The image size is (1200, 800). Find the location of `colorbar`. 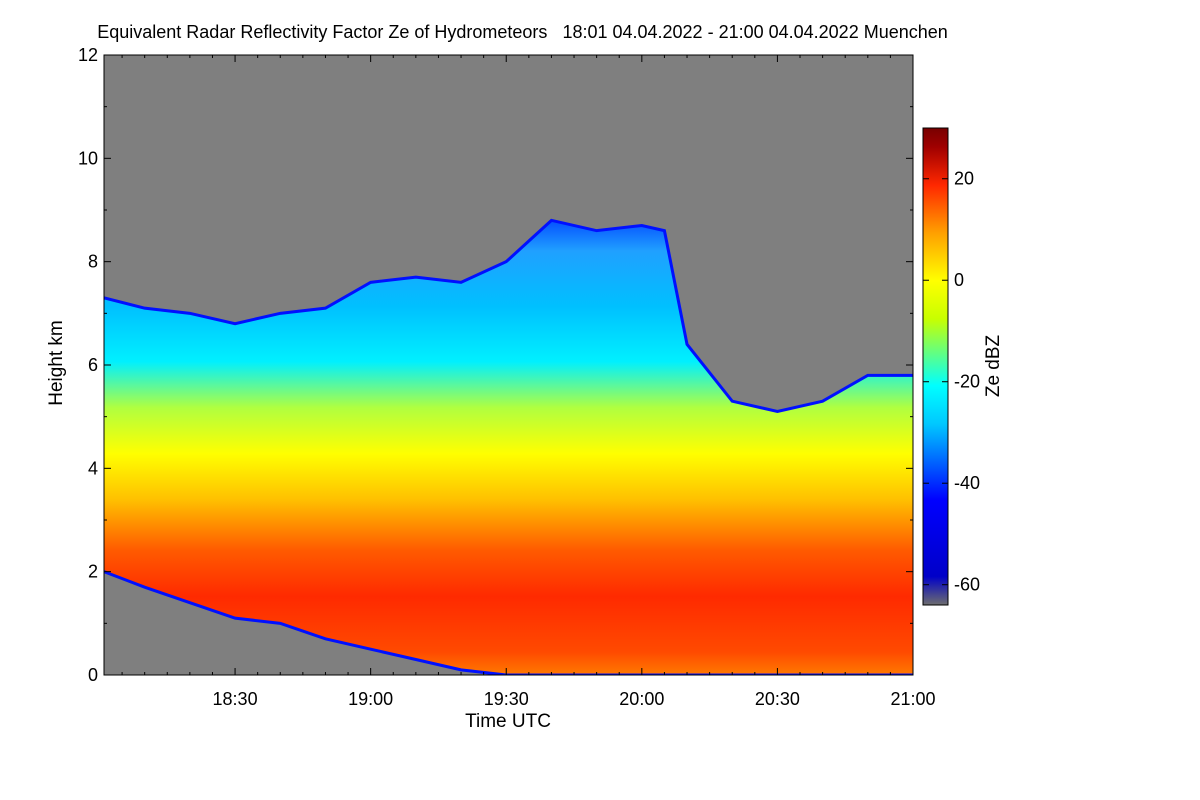

colorbar is located at coordinates (935, 366).